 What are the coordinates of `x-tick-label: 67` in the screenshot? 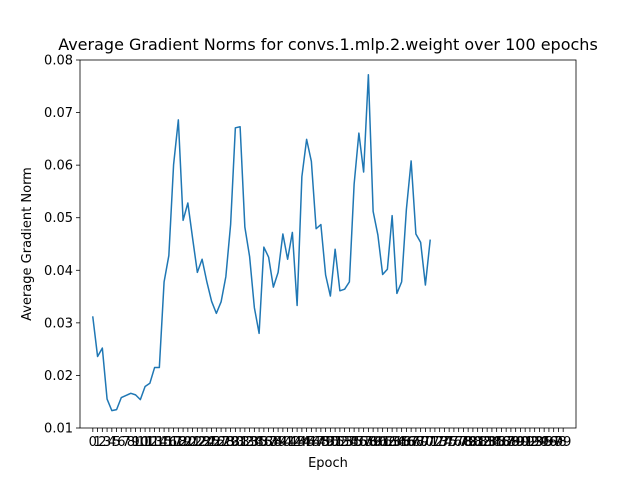 It's located at (411, 442).